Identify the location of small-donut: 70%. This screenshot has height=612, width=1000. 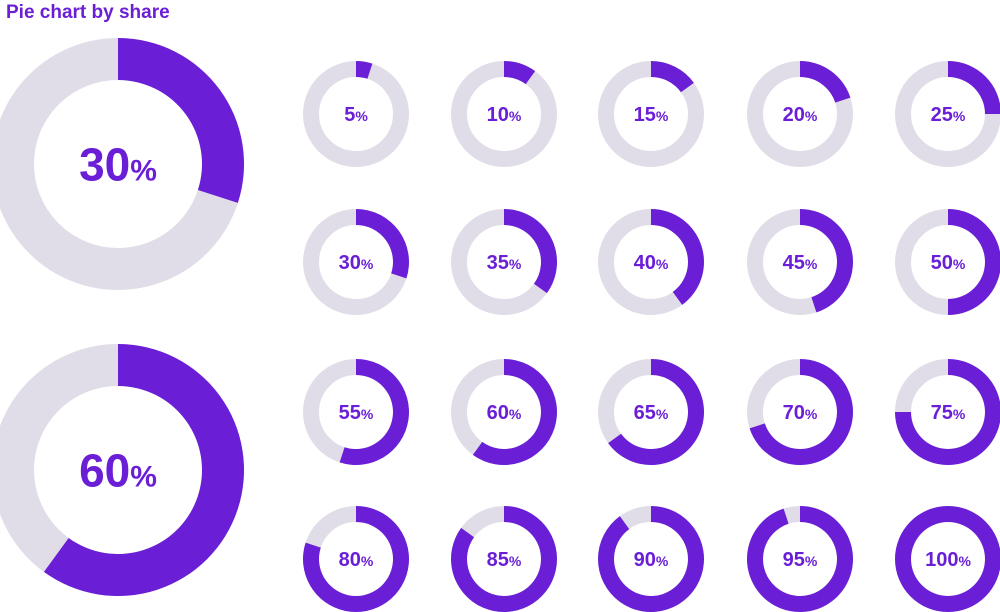
(800, 412).